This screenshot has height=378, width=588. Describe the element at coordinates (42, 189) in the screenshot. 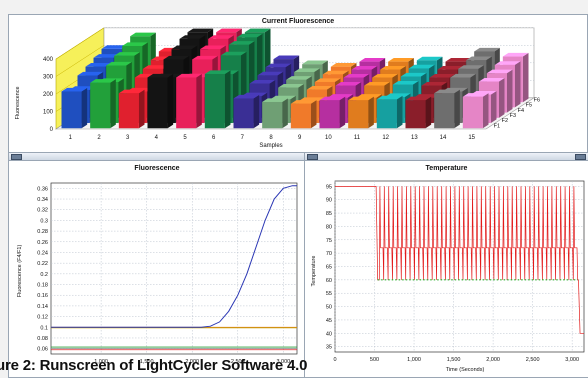

I see `y-tick-label: 0.36` at that location.